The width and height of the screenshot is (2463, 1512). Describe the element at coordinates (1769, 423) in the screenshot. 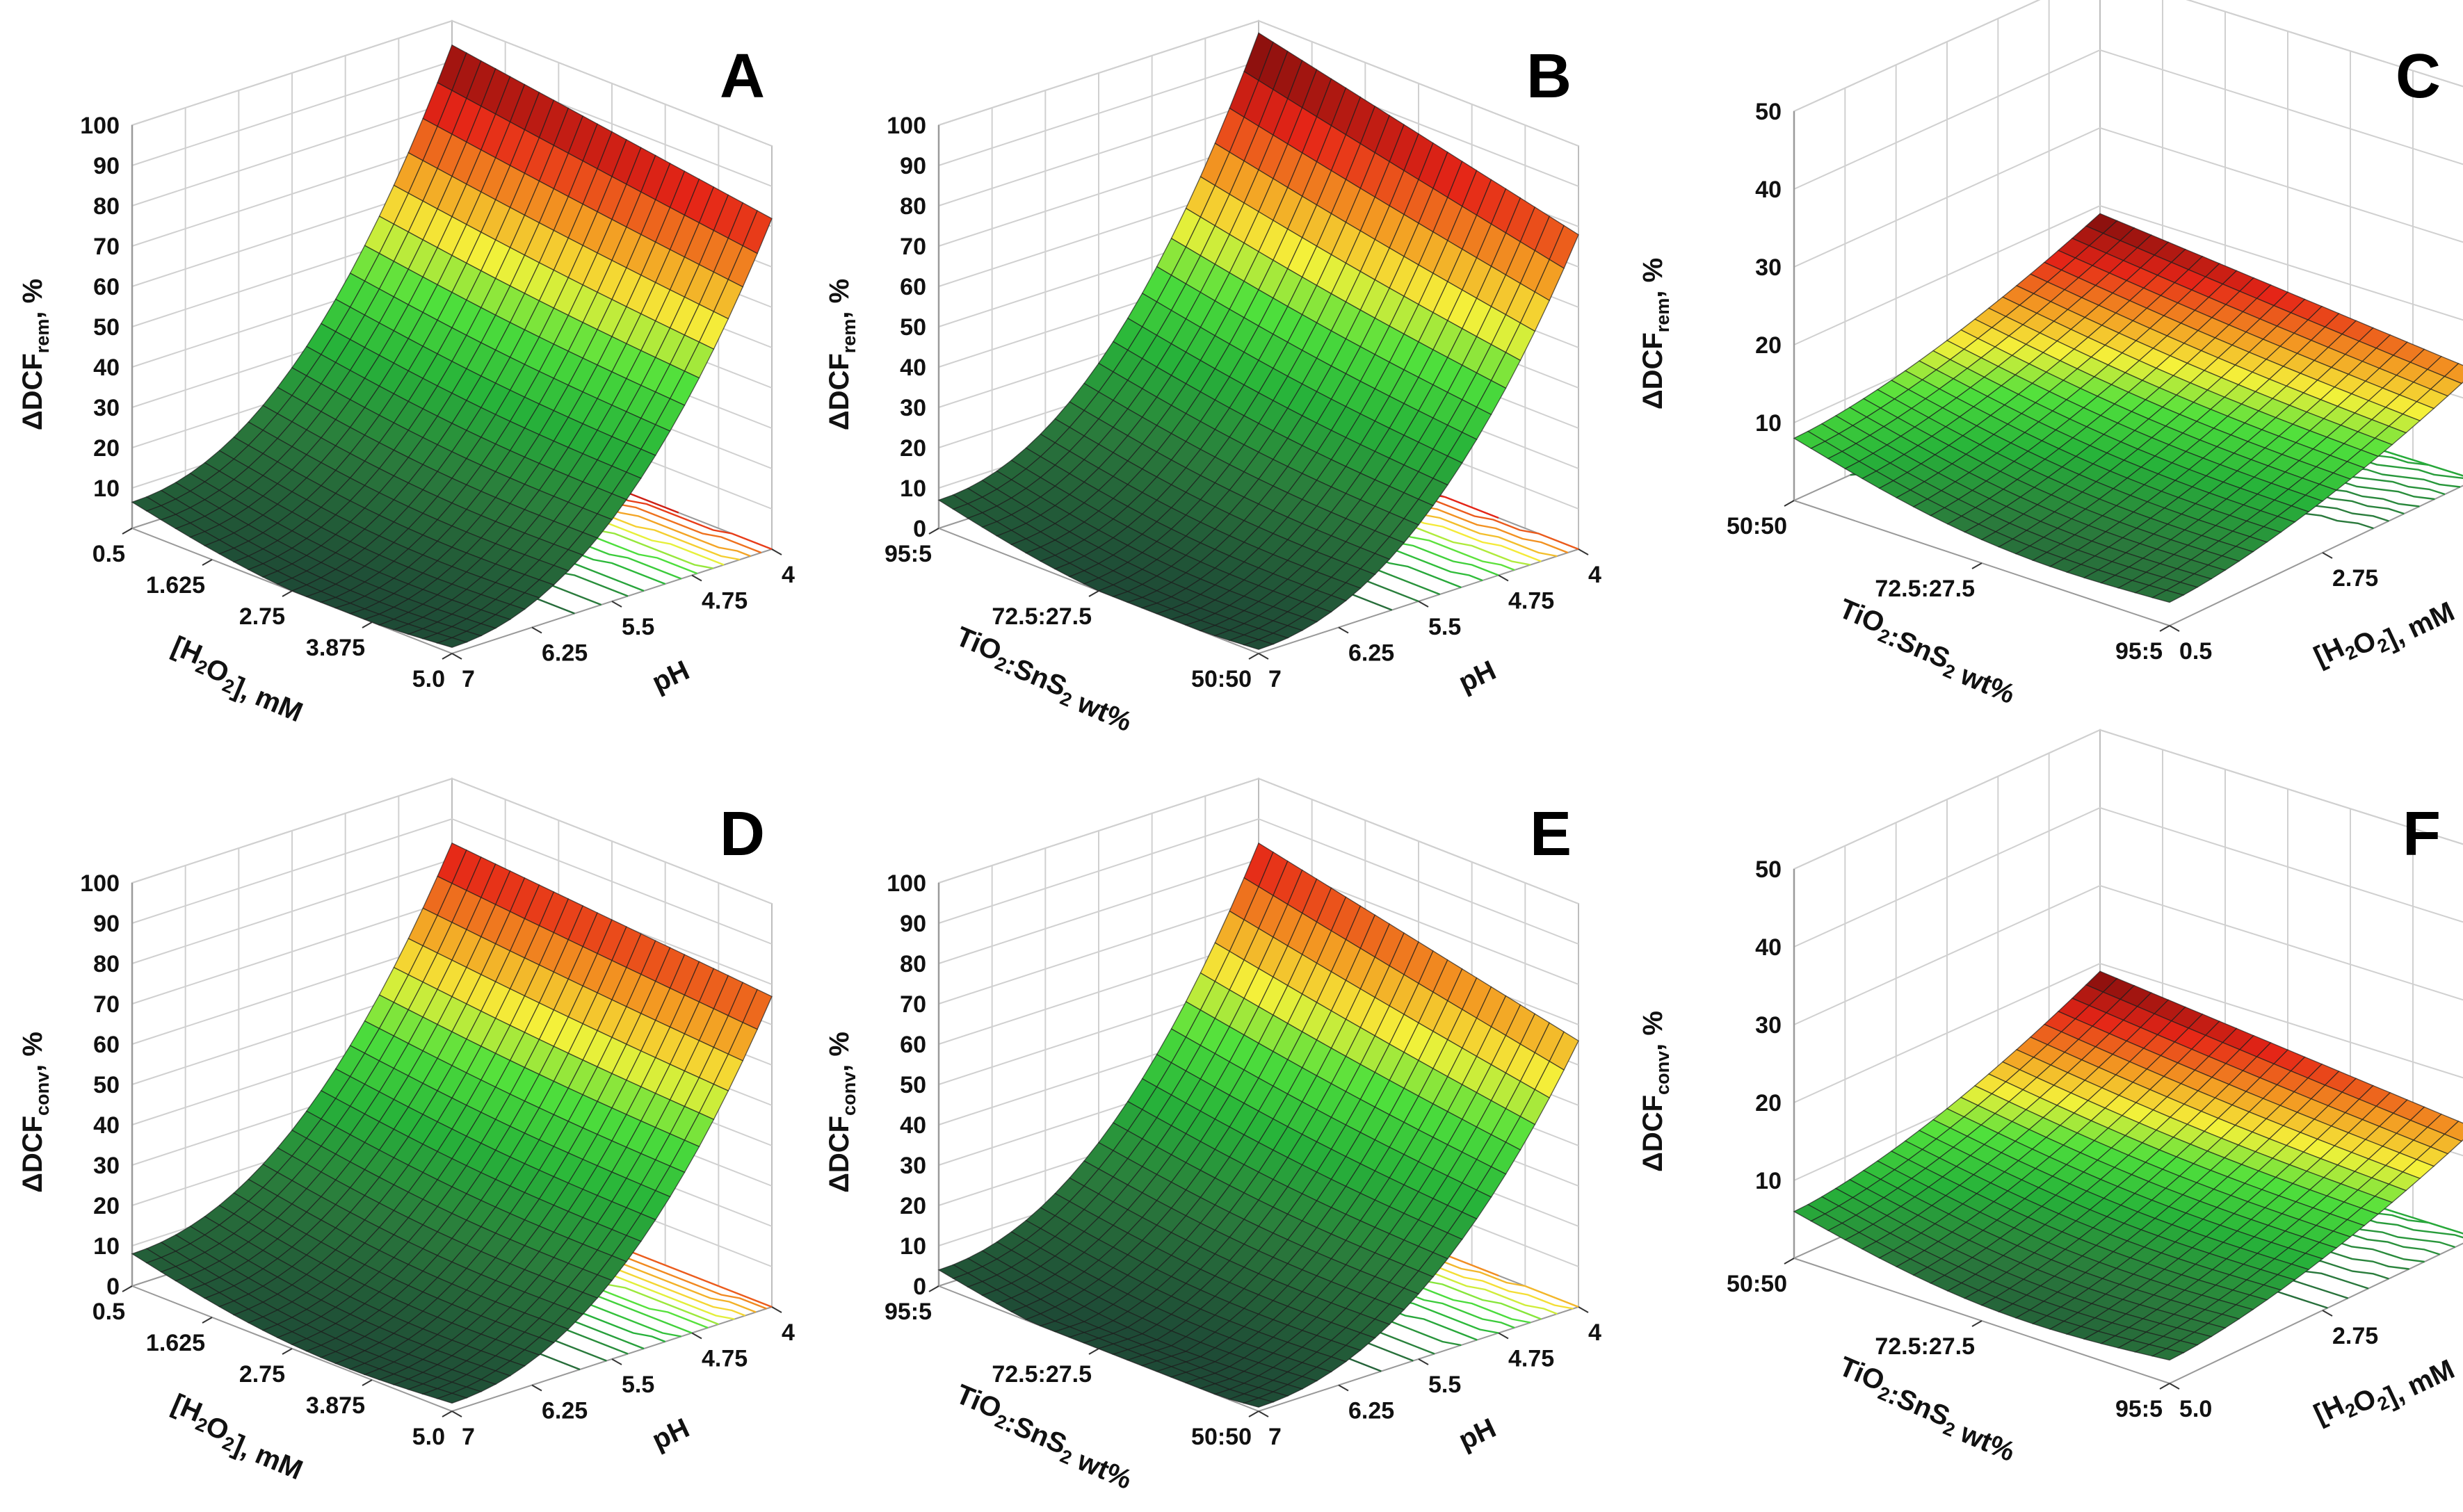

I see `z-tick-label: 10` at that location.